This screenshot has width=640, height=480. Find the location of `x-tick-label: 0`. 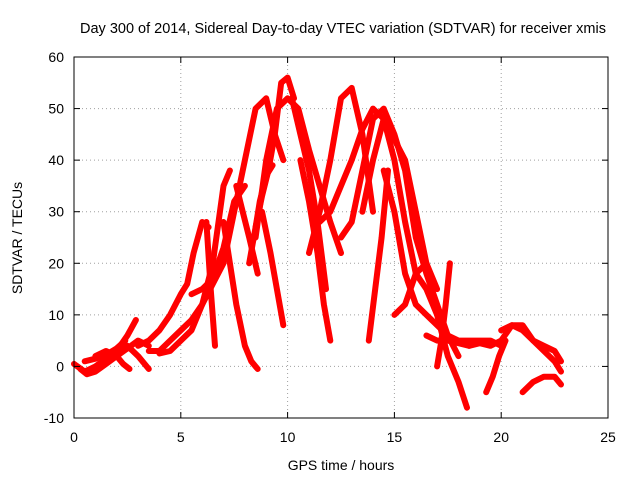

x-tick-label: 0 is located at coordinates (74, 437).